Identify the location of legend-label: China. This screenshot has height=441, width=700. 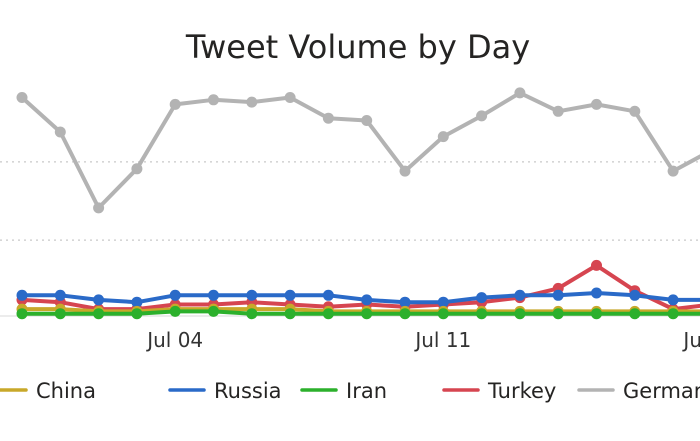
(66, 391).